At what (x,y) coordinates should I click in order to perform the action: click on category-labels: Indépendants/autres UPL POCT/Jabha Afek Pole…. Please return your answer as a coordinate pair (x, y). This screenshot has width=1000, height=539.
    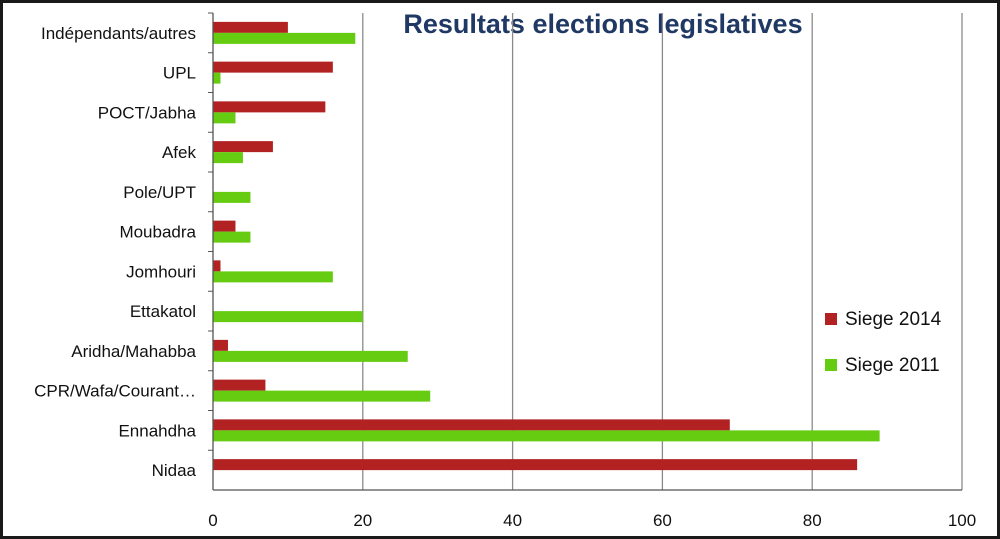
    Looking at the image, I should click on (115, 252).